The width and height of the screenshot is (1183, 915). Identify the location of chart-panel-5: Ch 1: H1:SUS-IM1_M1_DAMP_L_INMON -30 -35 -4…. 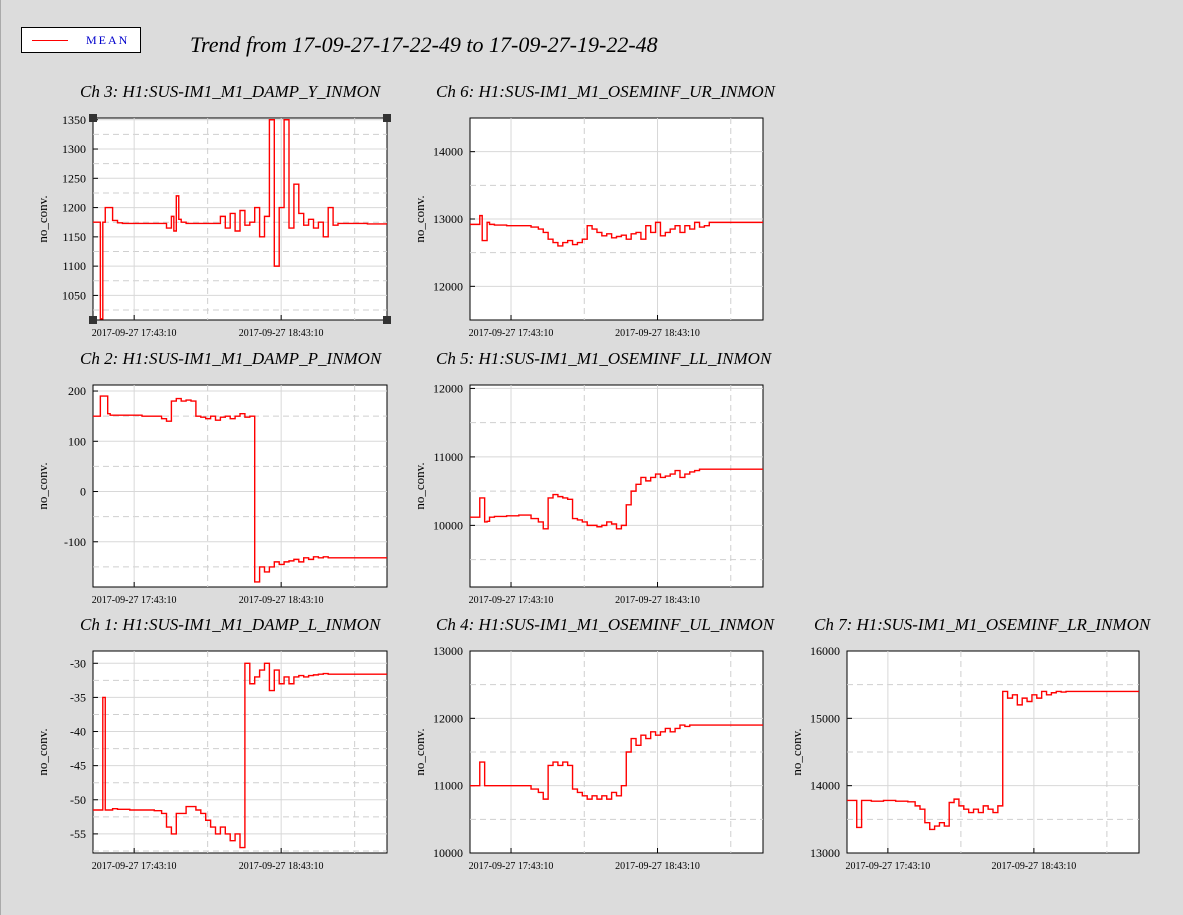
(211, 743).